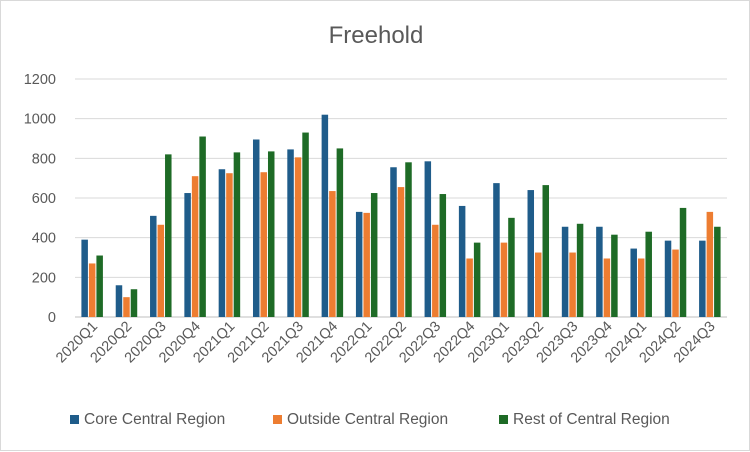  What do you see at coordinates (44, 159) in the screenshot?
I see `y-tick-label: 800` at bounding box center [44, 159].